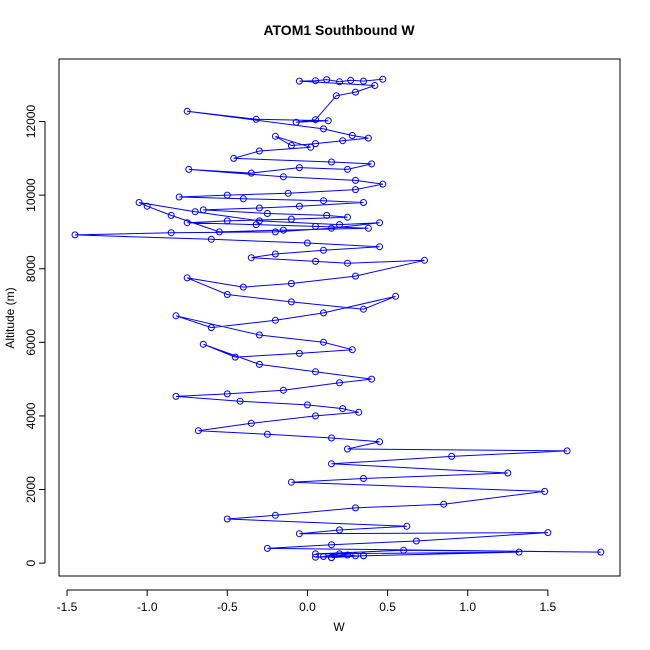  What do you see at coordinates (227, 607) in the screenshot?
I see `x-tick-label: -0.5` at bounding box center [227, 607].